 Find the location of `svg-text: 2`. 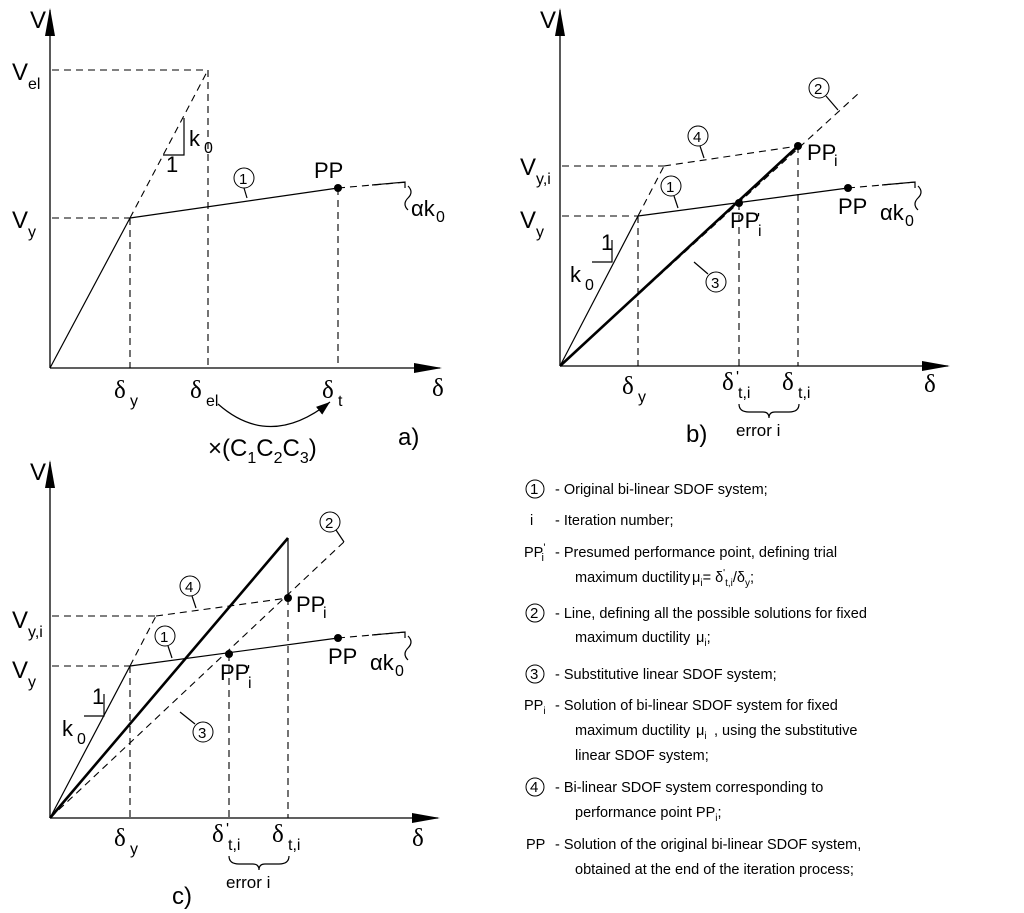

svg-text: 2 is located at coordinates (329, 523).